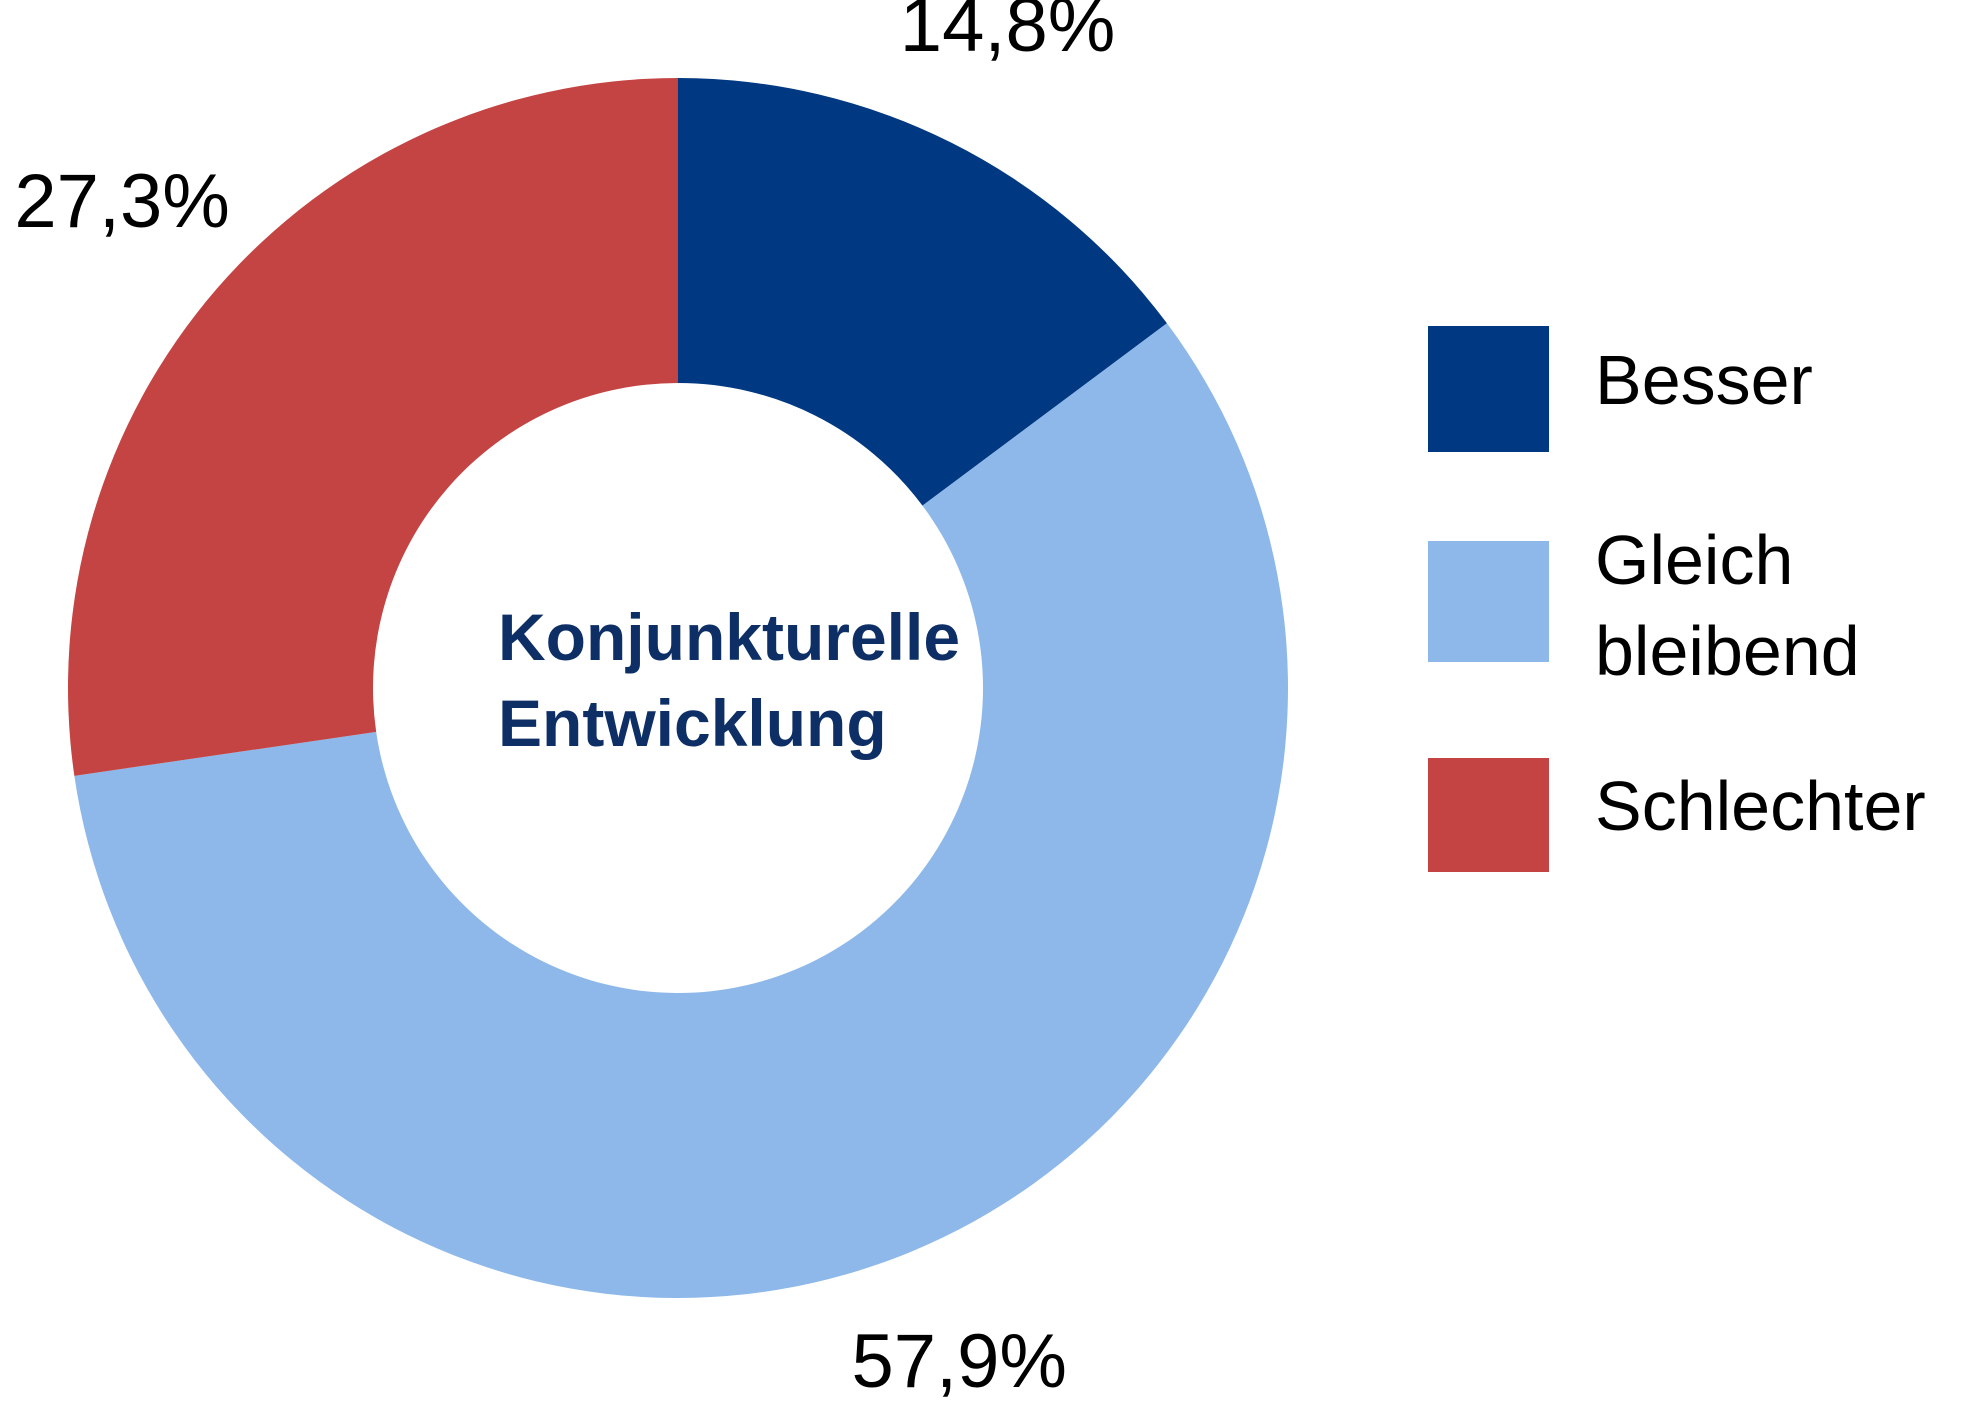 Image resolution: width=1981 pixels, height=1406 pixels. Describe the element at coordinates (1760, 806) in the screenshot. I see `legend-label: Schlechter` at that location.